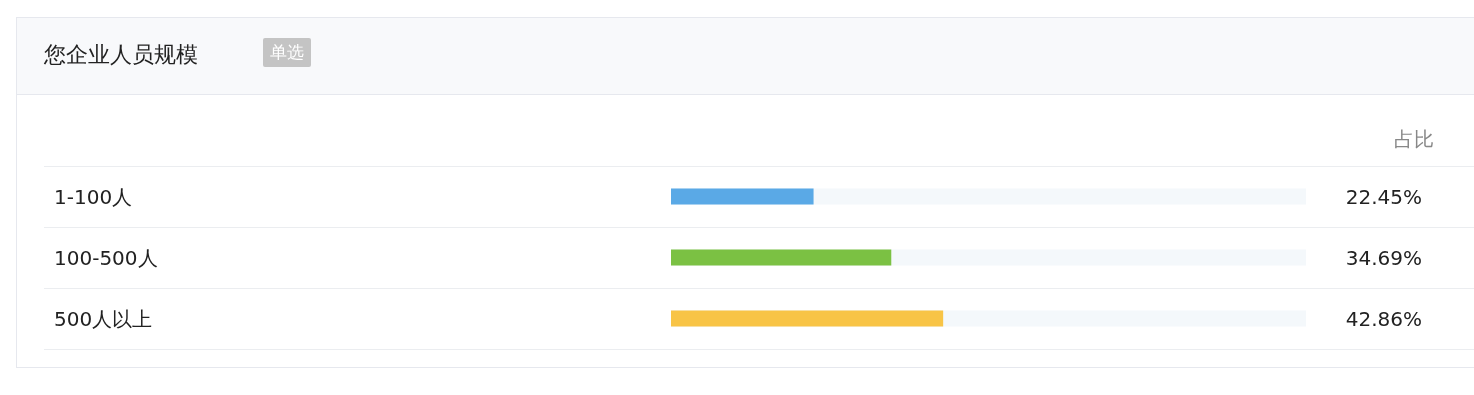 The image size is (1474, 395). I want to click on text: 单选, so click(287, 52).